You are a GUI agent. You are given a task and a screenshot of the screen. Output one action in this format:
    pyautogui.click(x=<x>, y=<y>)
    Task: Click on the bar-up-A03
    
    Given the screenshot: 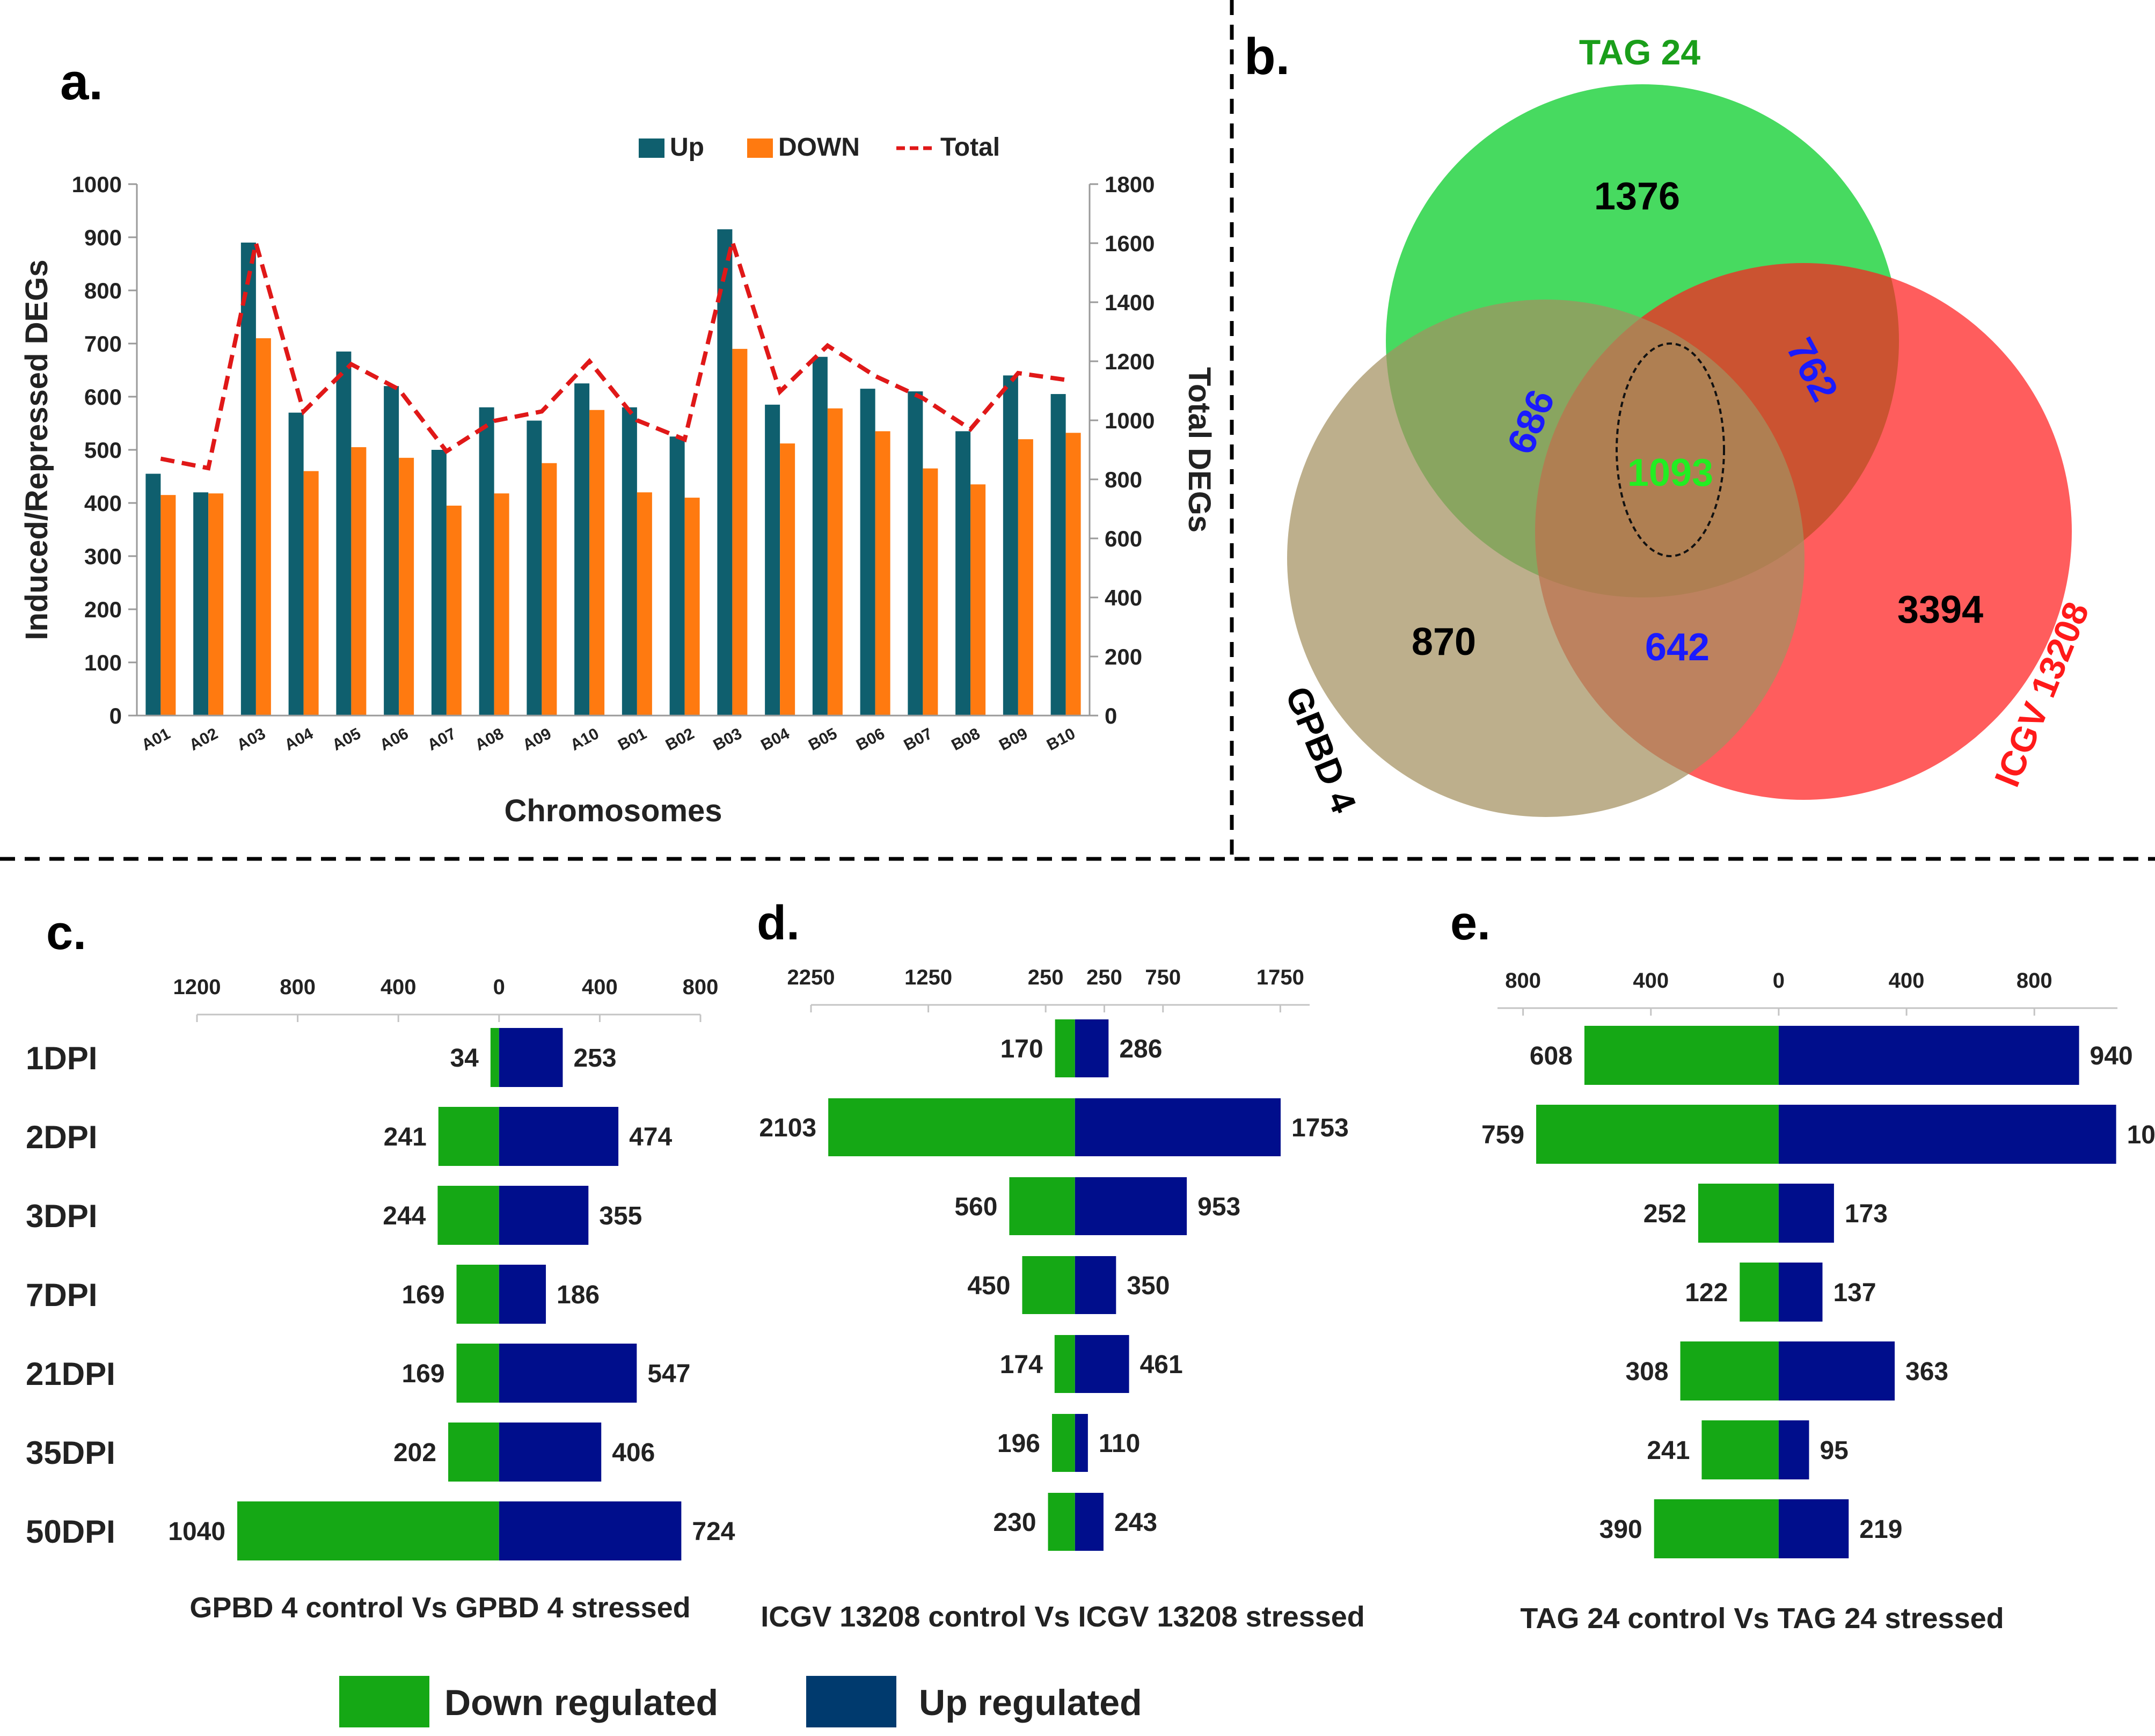 What is the action you would take?
    pyautogui.click(x=248, y=479)
    